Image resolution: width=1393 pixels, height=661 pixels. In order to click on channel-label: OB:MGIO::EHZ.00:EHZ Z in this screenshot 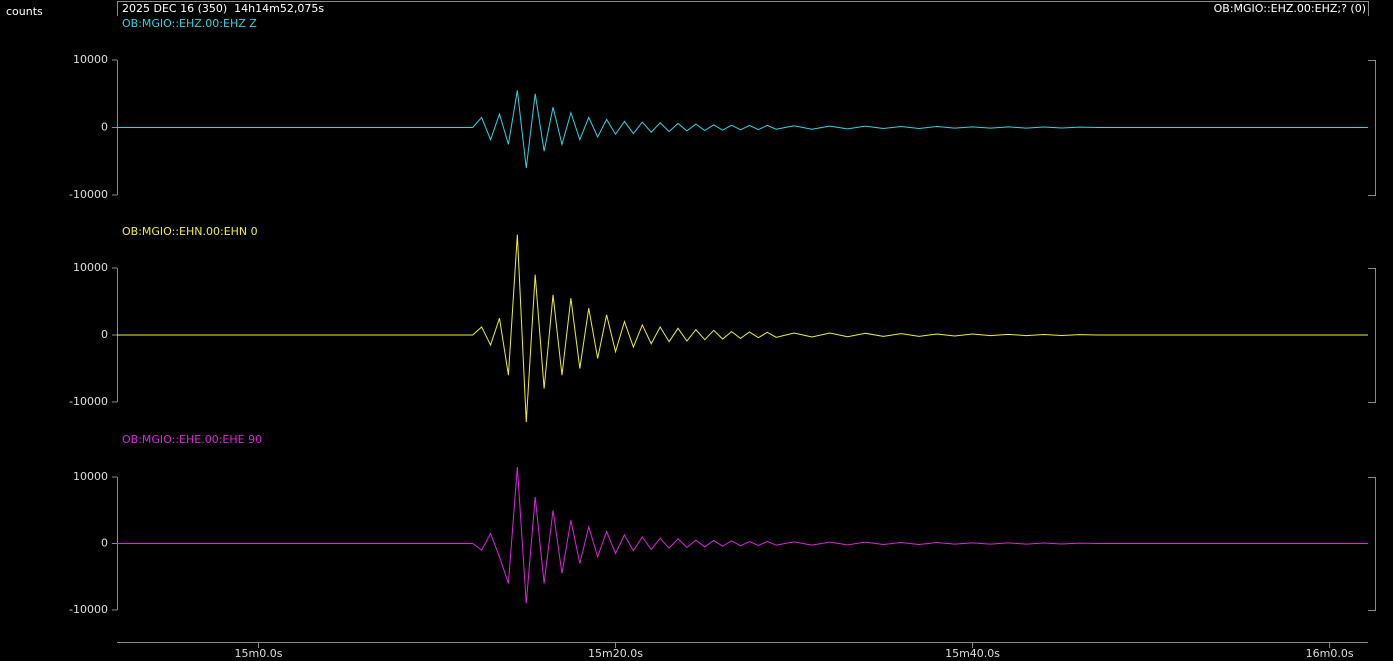, I will do `click(189, 23)`.